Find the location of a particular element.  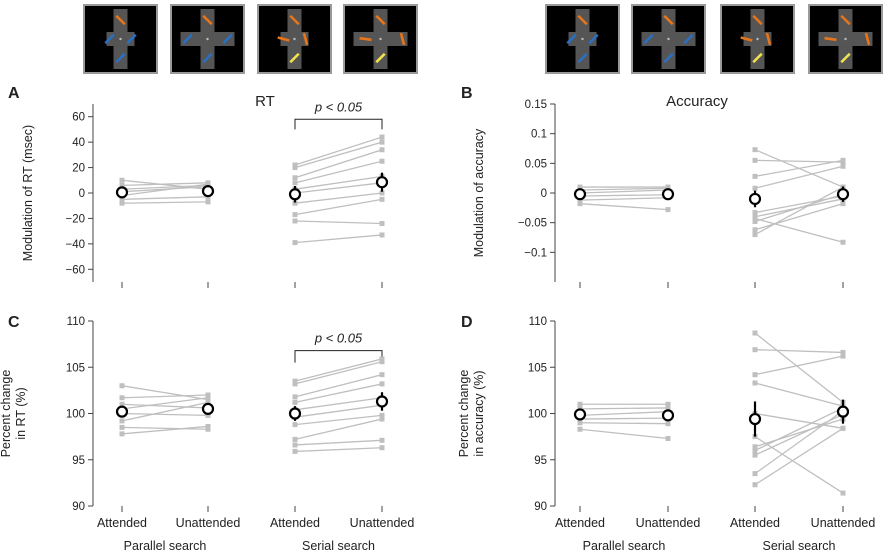

y-tick-label: 0 is located at coordinates (82, 194).